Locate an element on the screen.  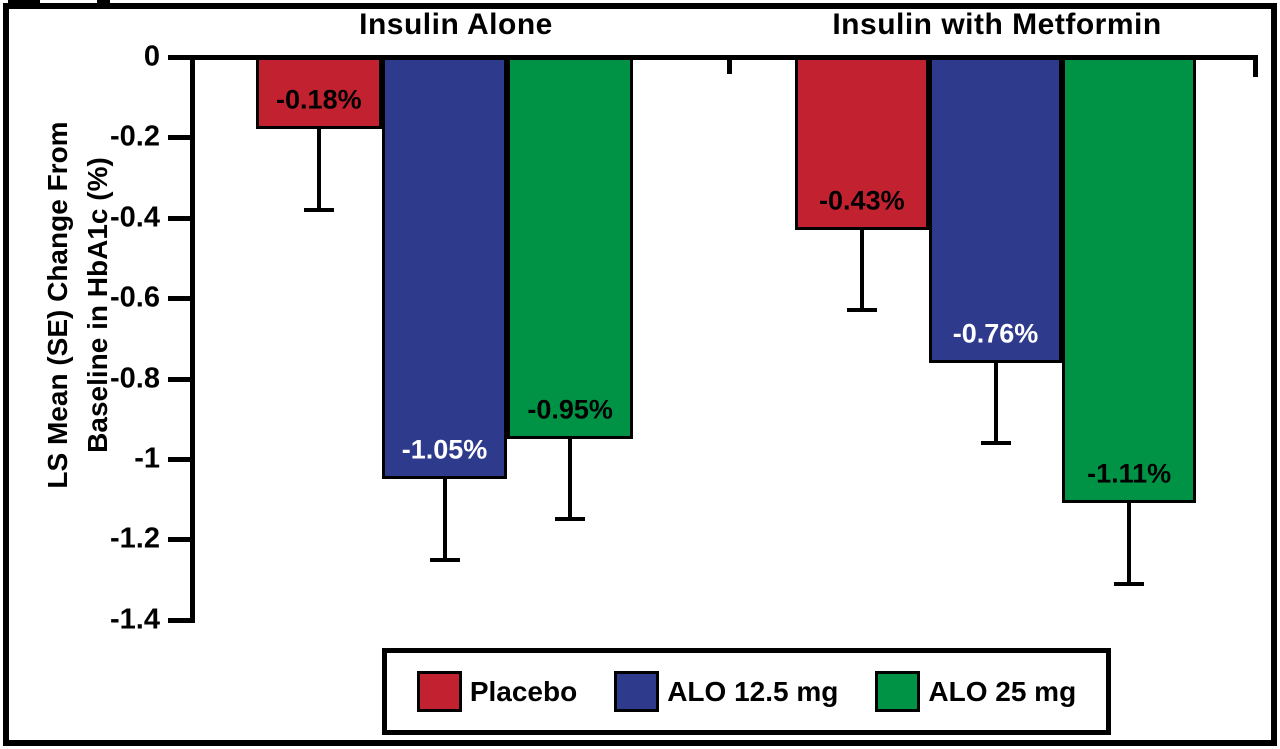
bar-value-alo-12-5-mg-insulin-with-metformin: -0.76% is located at coordinates (995, 333).